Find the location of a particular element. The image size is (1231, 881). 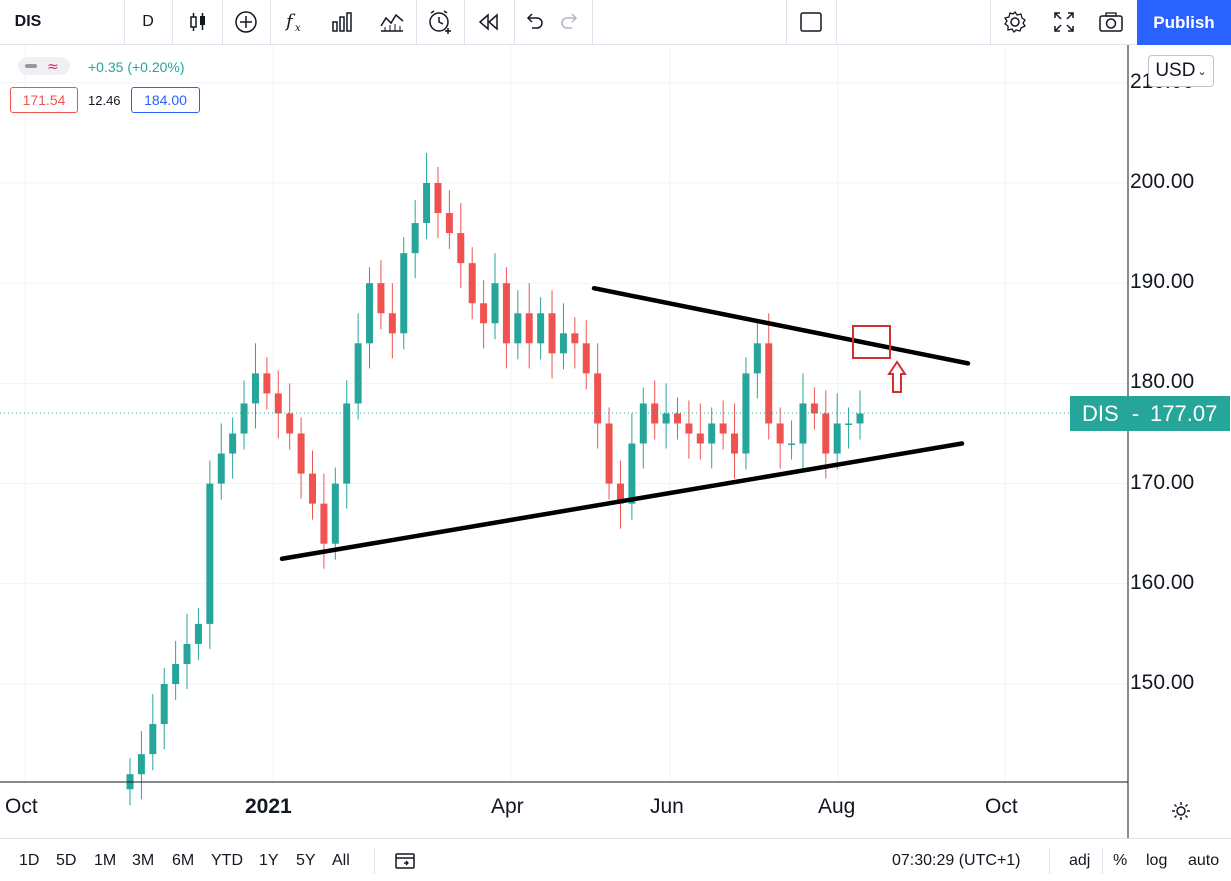

support-trendline is located at coordinates (622, 501).